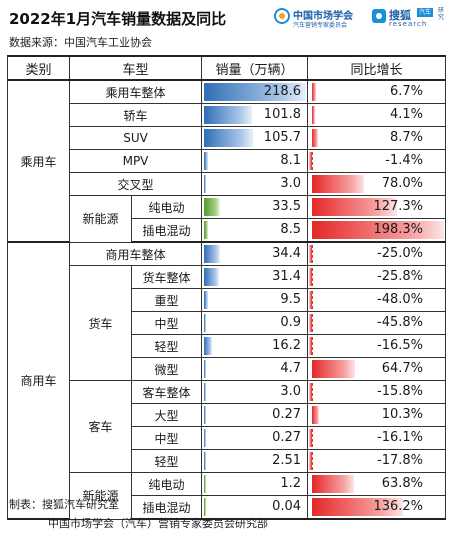 This screenshot has width=451, height=535. I want to click on sohu-logo-name: 搜狐, so click(400, 15).